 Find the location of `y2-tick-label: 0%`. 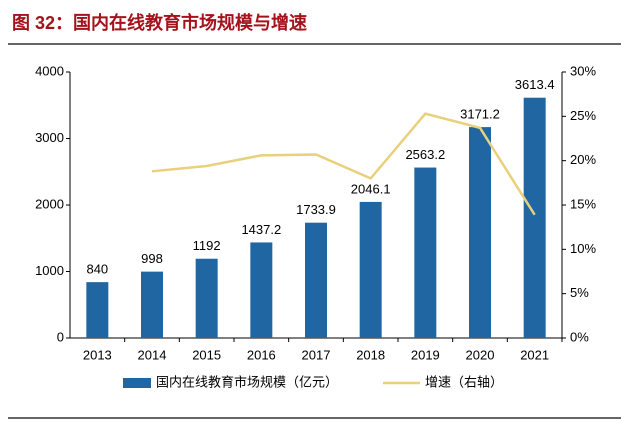

y2-tick-label: 0% is located at coordinates (579, 336).